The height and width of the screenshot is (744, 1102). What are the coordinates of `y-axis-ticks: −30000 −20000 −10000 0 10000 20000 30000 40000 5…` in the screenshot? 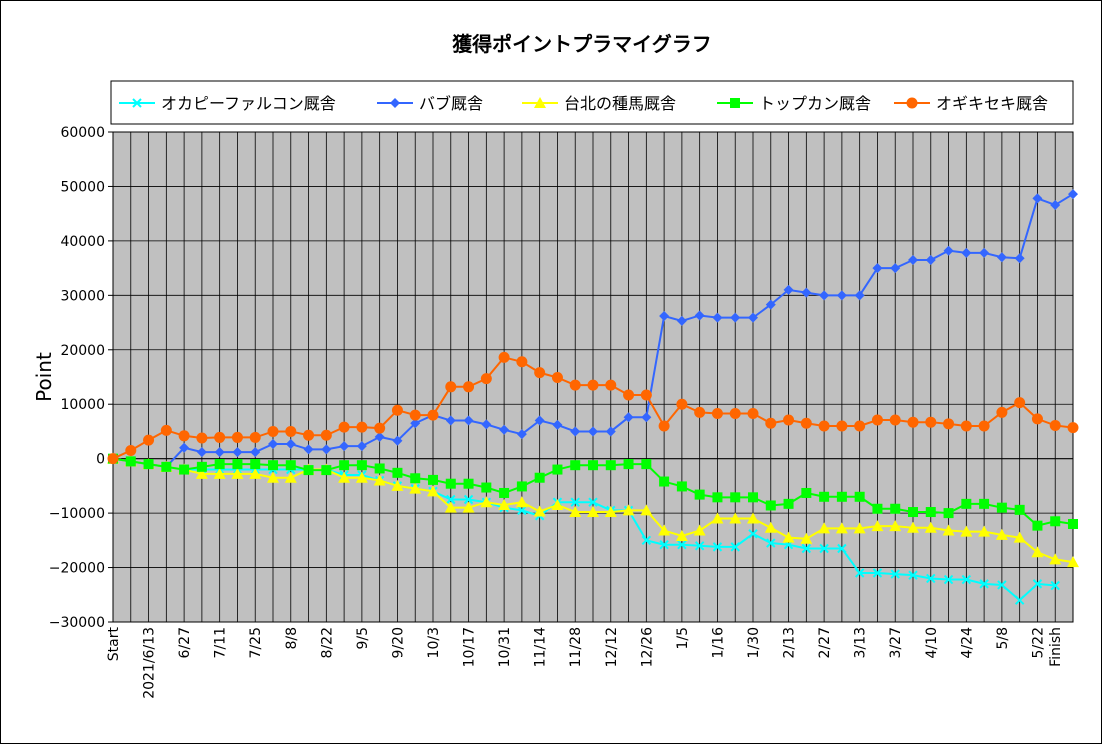 It's located at (81, 378).